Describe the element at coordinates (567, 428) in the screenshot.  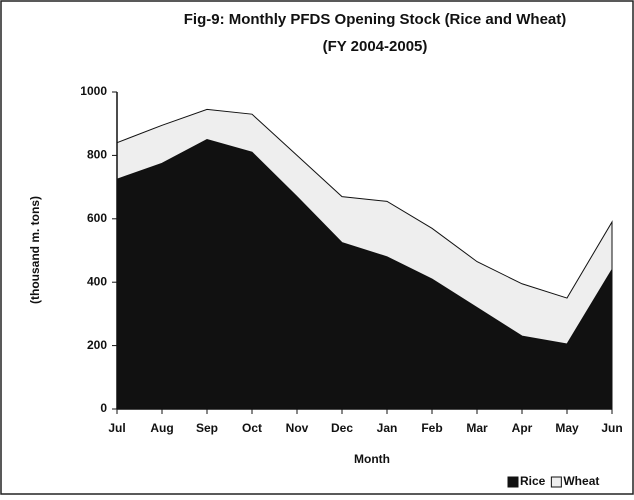
I see `x-tick-label: May` at that location.